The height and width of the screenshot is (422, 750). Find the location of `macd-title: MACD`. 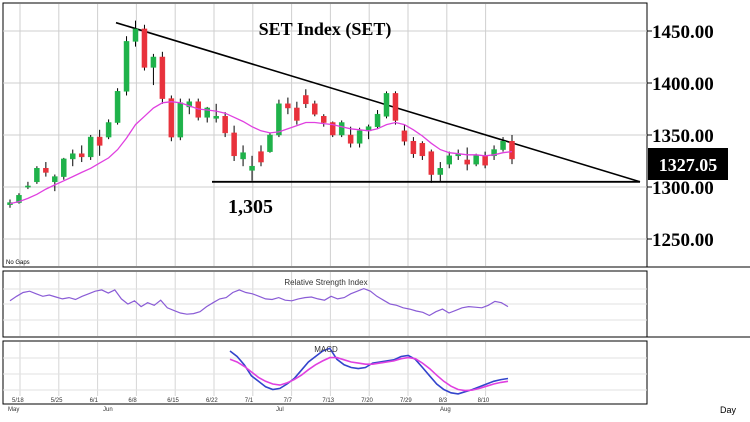

macd-title: MACD is located at coordinates (326, 349).